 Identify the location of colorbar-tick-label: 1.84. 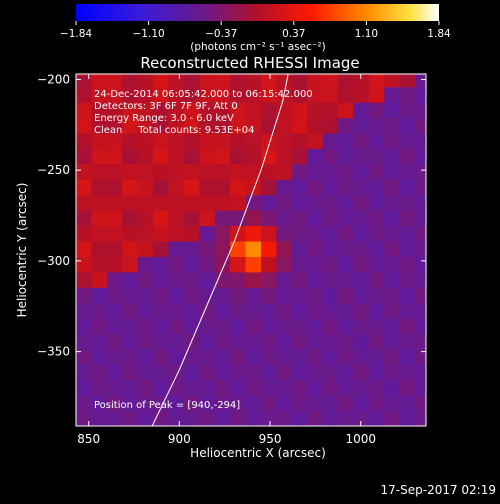
(439, 34).